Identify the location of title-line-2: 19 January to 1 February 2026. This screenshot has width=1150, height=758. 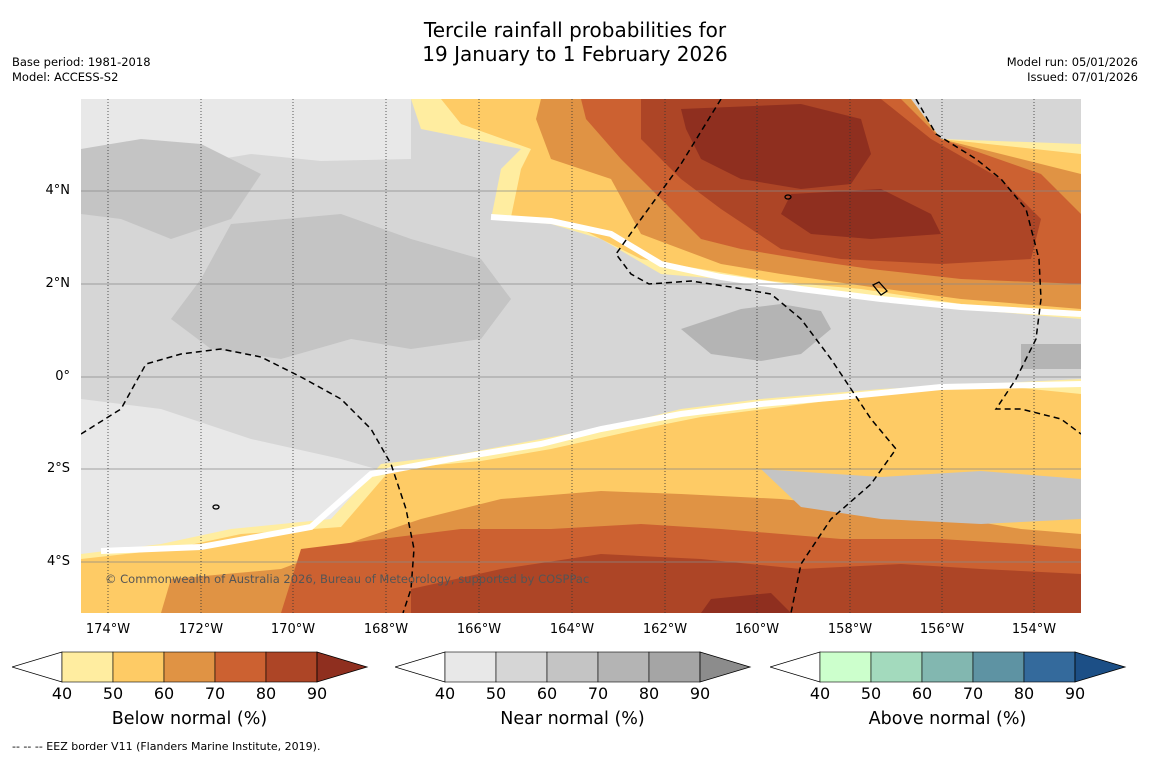
(575, 54).